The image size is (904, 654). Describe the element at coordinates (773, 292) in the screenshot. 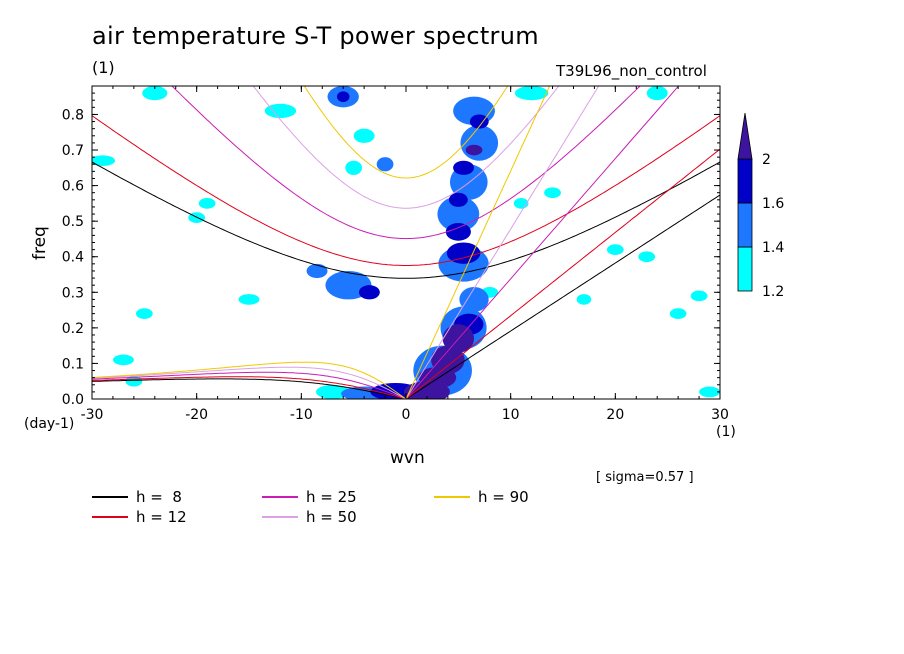

I see `colorbar-label: 1.2` at that location.